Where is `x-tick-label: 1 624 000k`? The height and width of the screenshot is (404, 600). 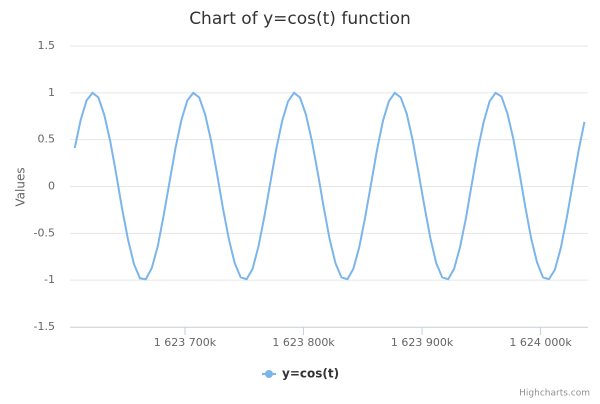 x-tick-label: 1 624 000k is located at coordinates (540, 342).